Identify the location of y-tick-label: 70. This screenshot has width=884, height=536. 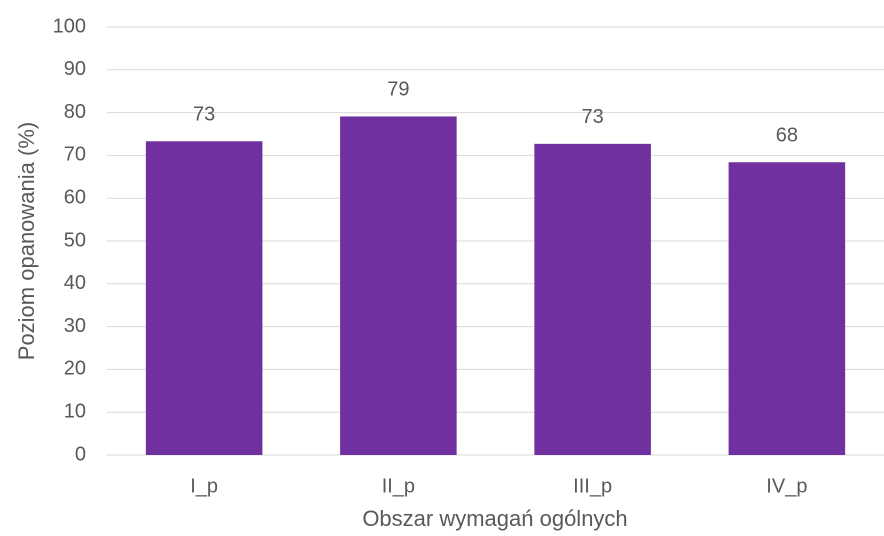
(75, 155).